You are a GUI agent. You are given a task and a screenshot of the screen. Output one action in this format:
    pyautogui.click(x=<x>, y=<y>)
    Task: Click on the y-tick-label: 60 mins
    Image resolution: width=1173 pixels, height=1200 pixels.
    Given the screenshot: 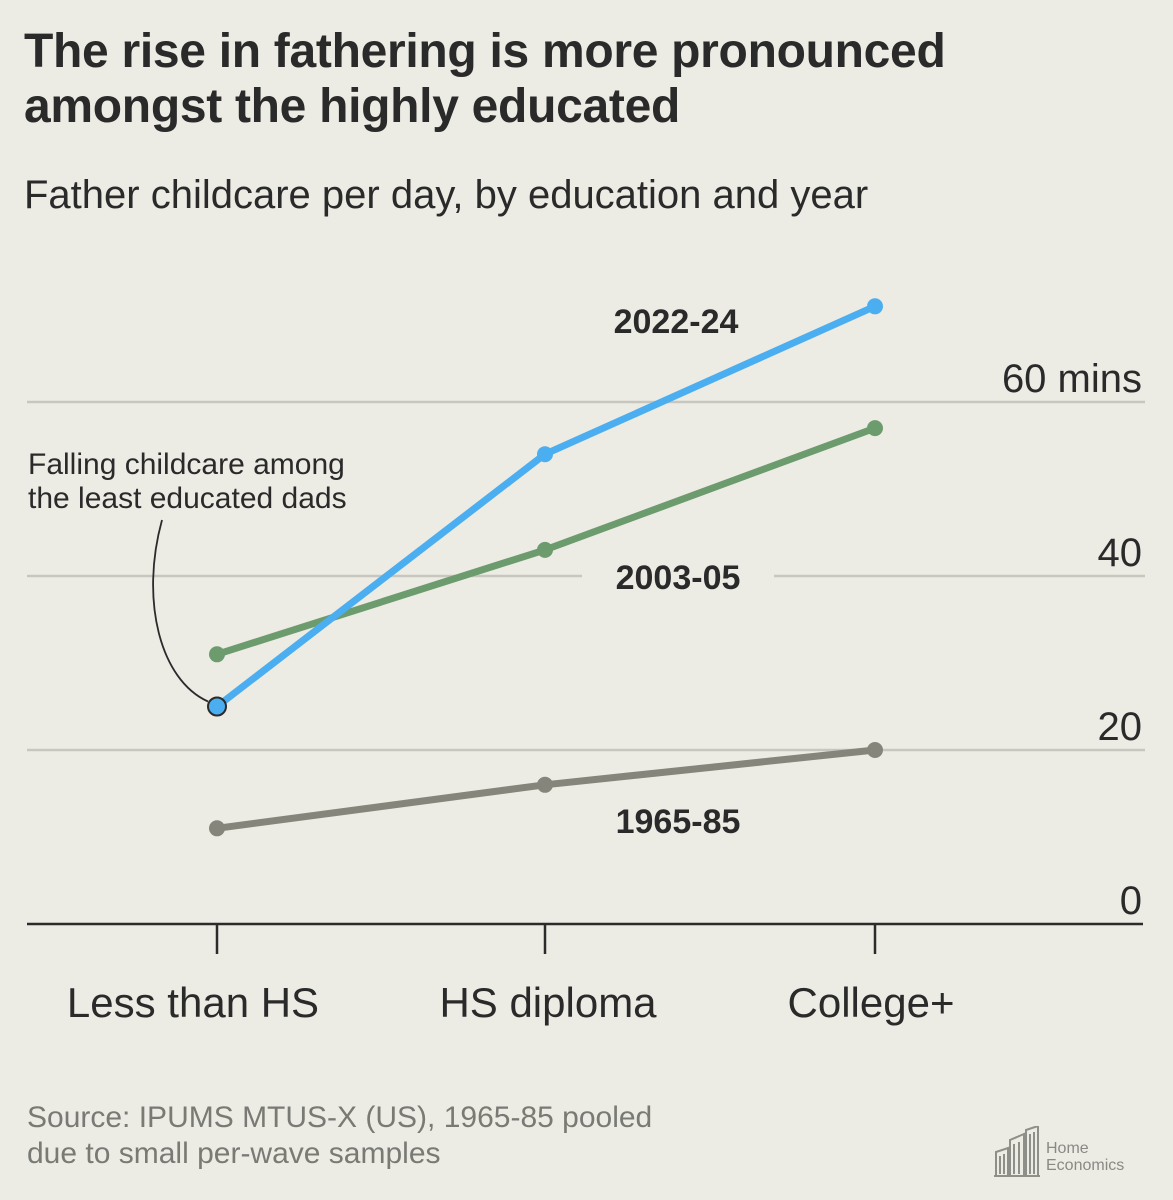 What is the action you would take?
    pyautogui.click(x=1072, y=379)
    